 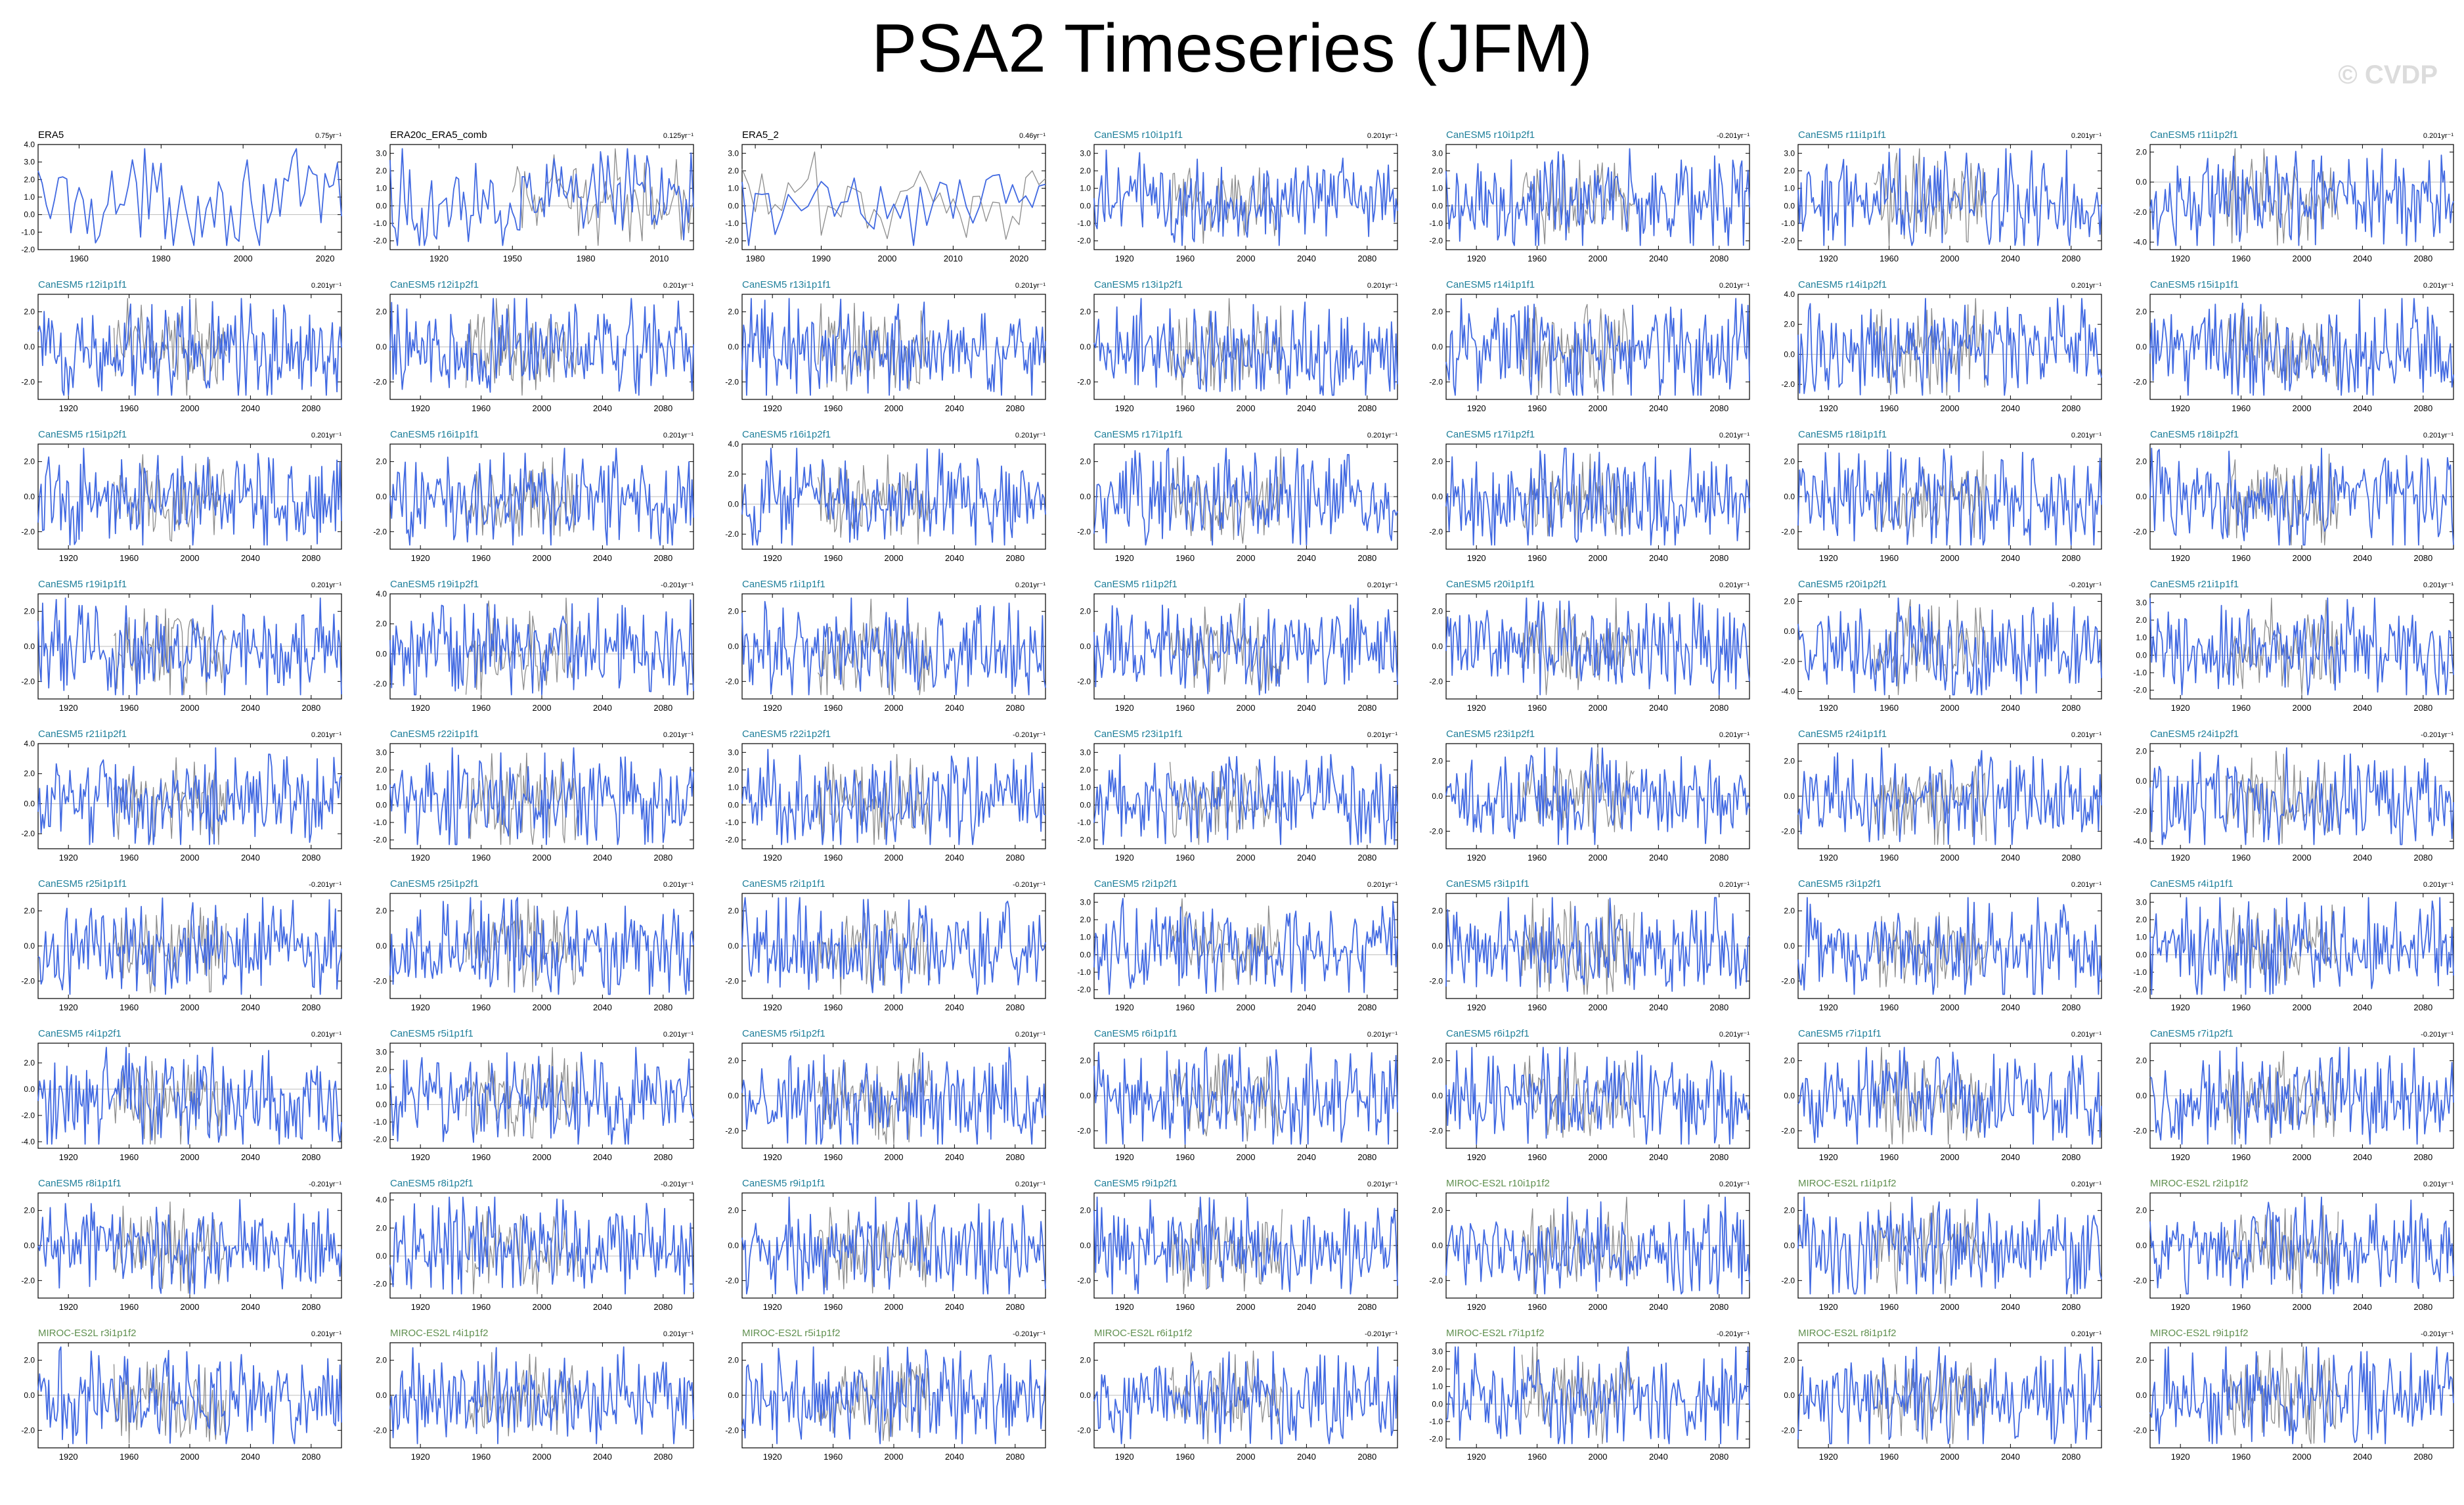 I want to click on panel-title: CanESM5 r1i1p1f1, so click(x=783, y=584).